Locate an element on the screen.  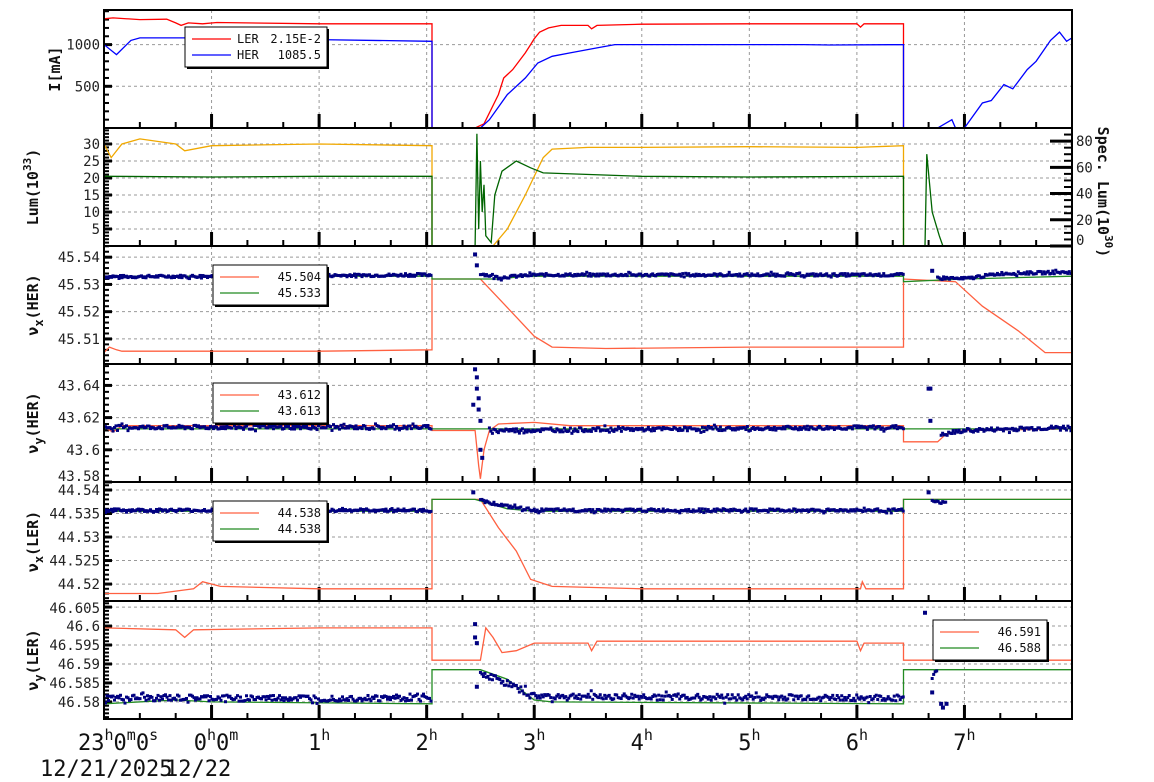
right-tick-label: 20 is located at coordinates (1084, 221).